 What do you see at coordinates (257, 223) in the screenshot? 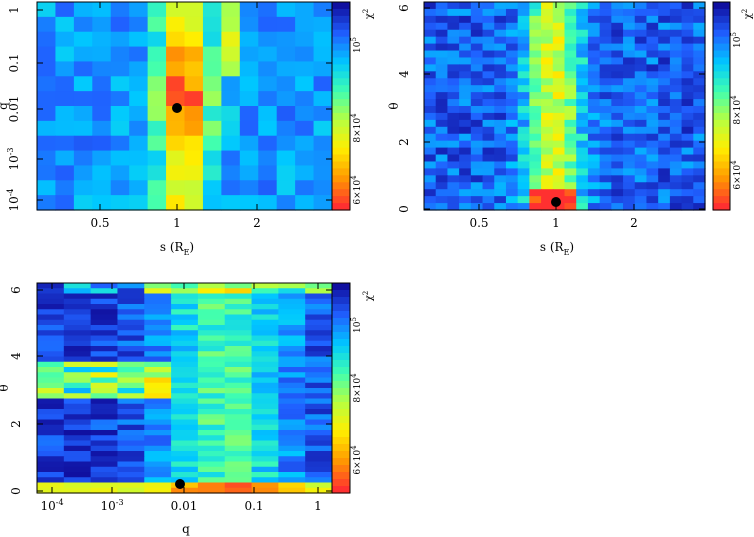
I see `x-tick-label: 2` at bounding box center [257, 223].